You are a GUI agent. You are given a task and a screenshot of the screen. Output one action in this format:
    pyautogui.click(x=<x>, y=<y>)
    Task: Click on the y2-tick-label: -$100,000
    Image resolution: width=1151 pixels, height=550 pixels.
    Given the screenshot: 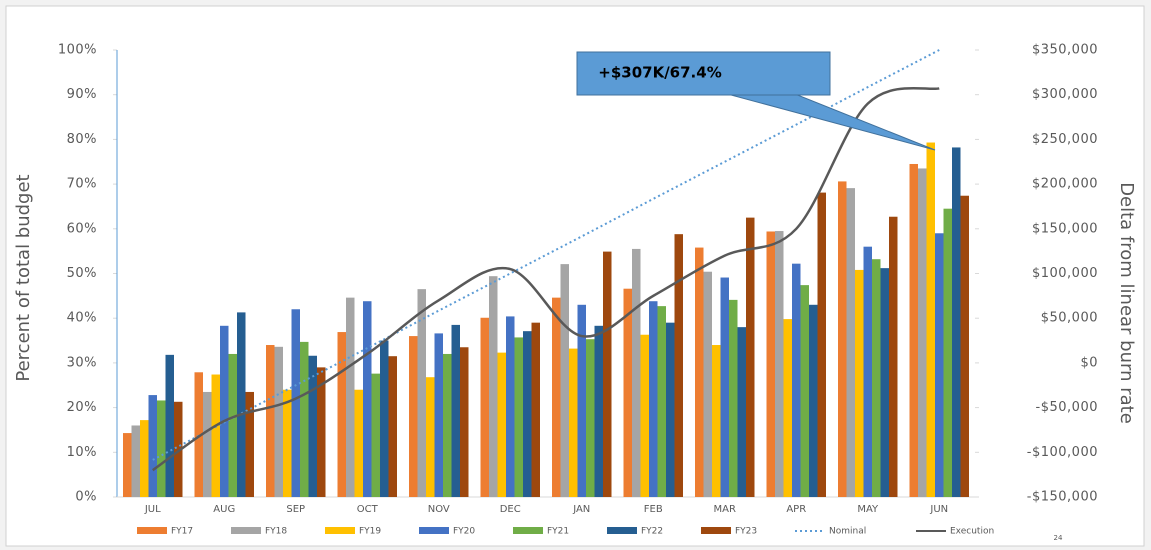 What is the action you would take?
    pyautogui.click(x=1062, y=452)
    